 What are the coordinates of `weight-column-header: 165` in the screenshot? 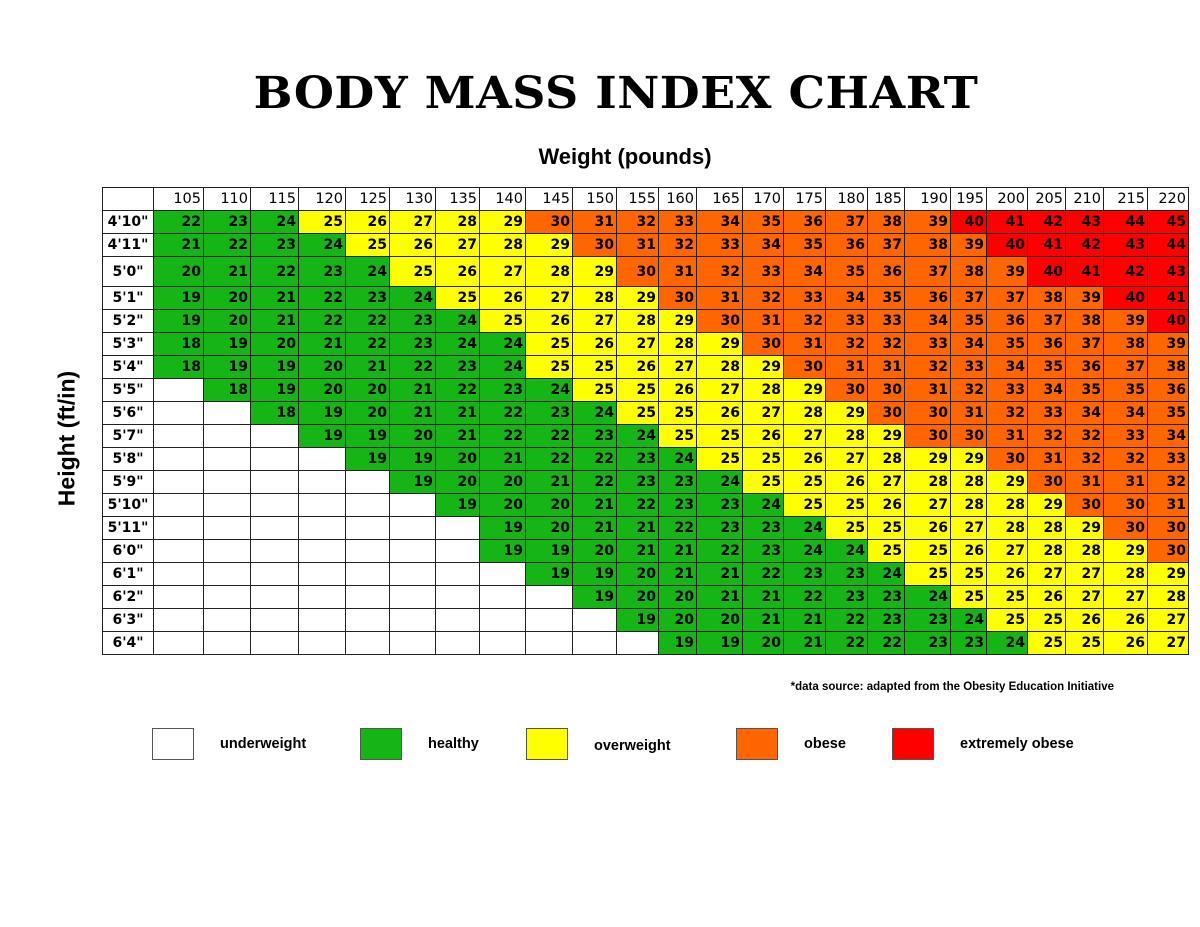 It's located at (719, 199).